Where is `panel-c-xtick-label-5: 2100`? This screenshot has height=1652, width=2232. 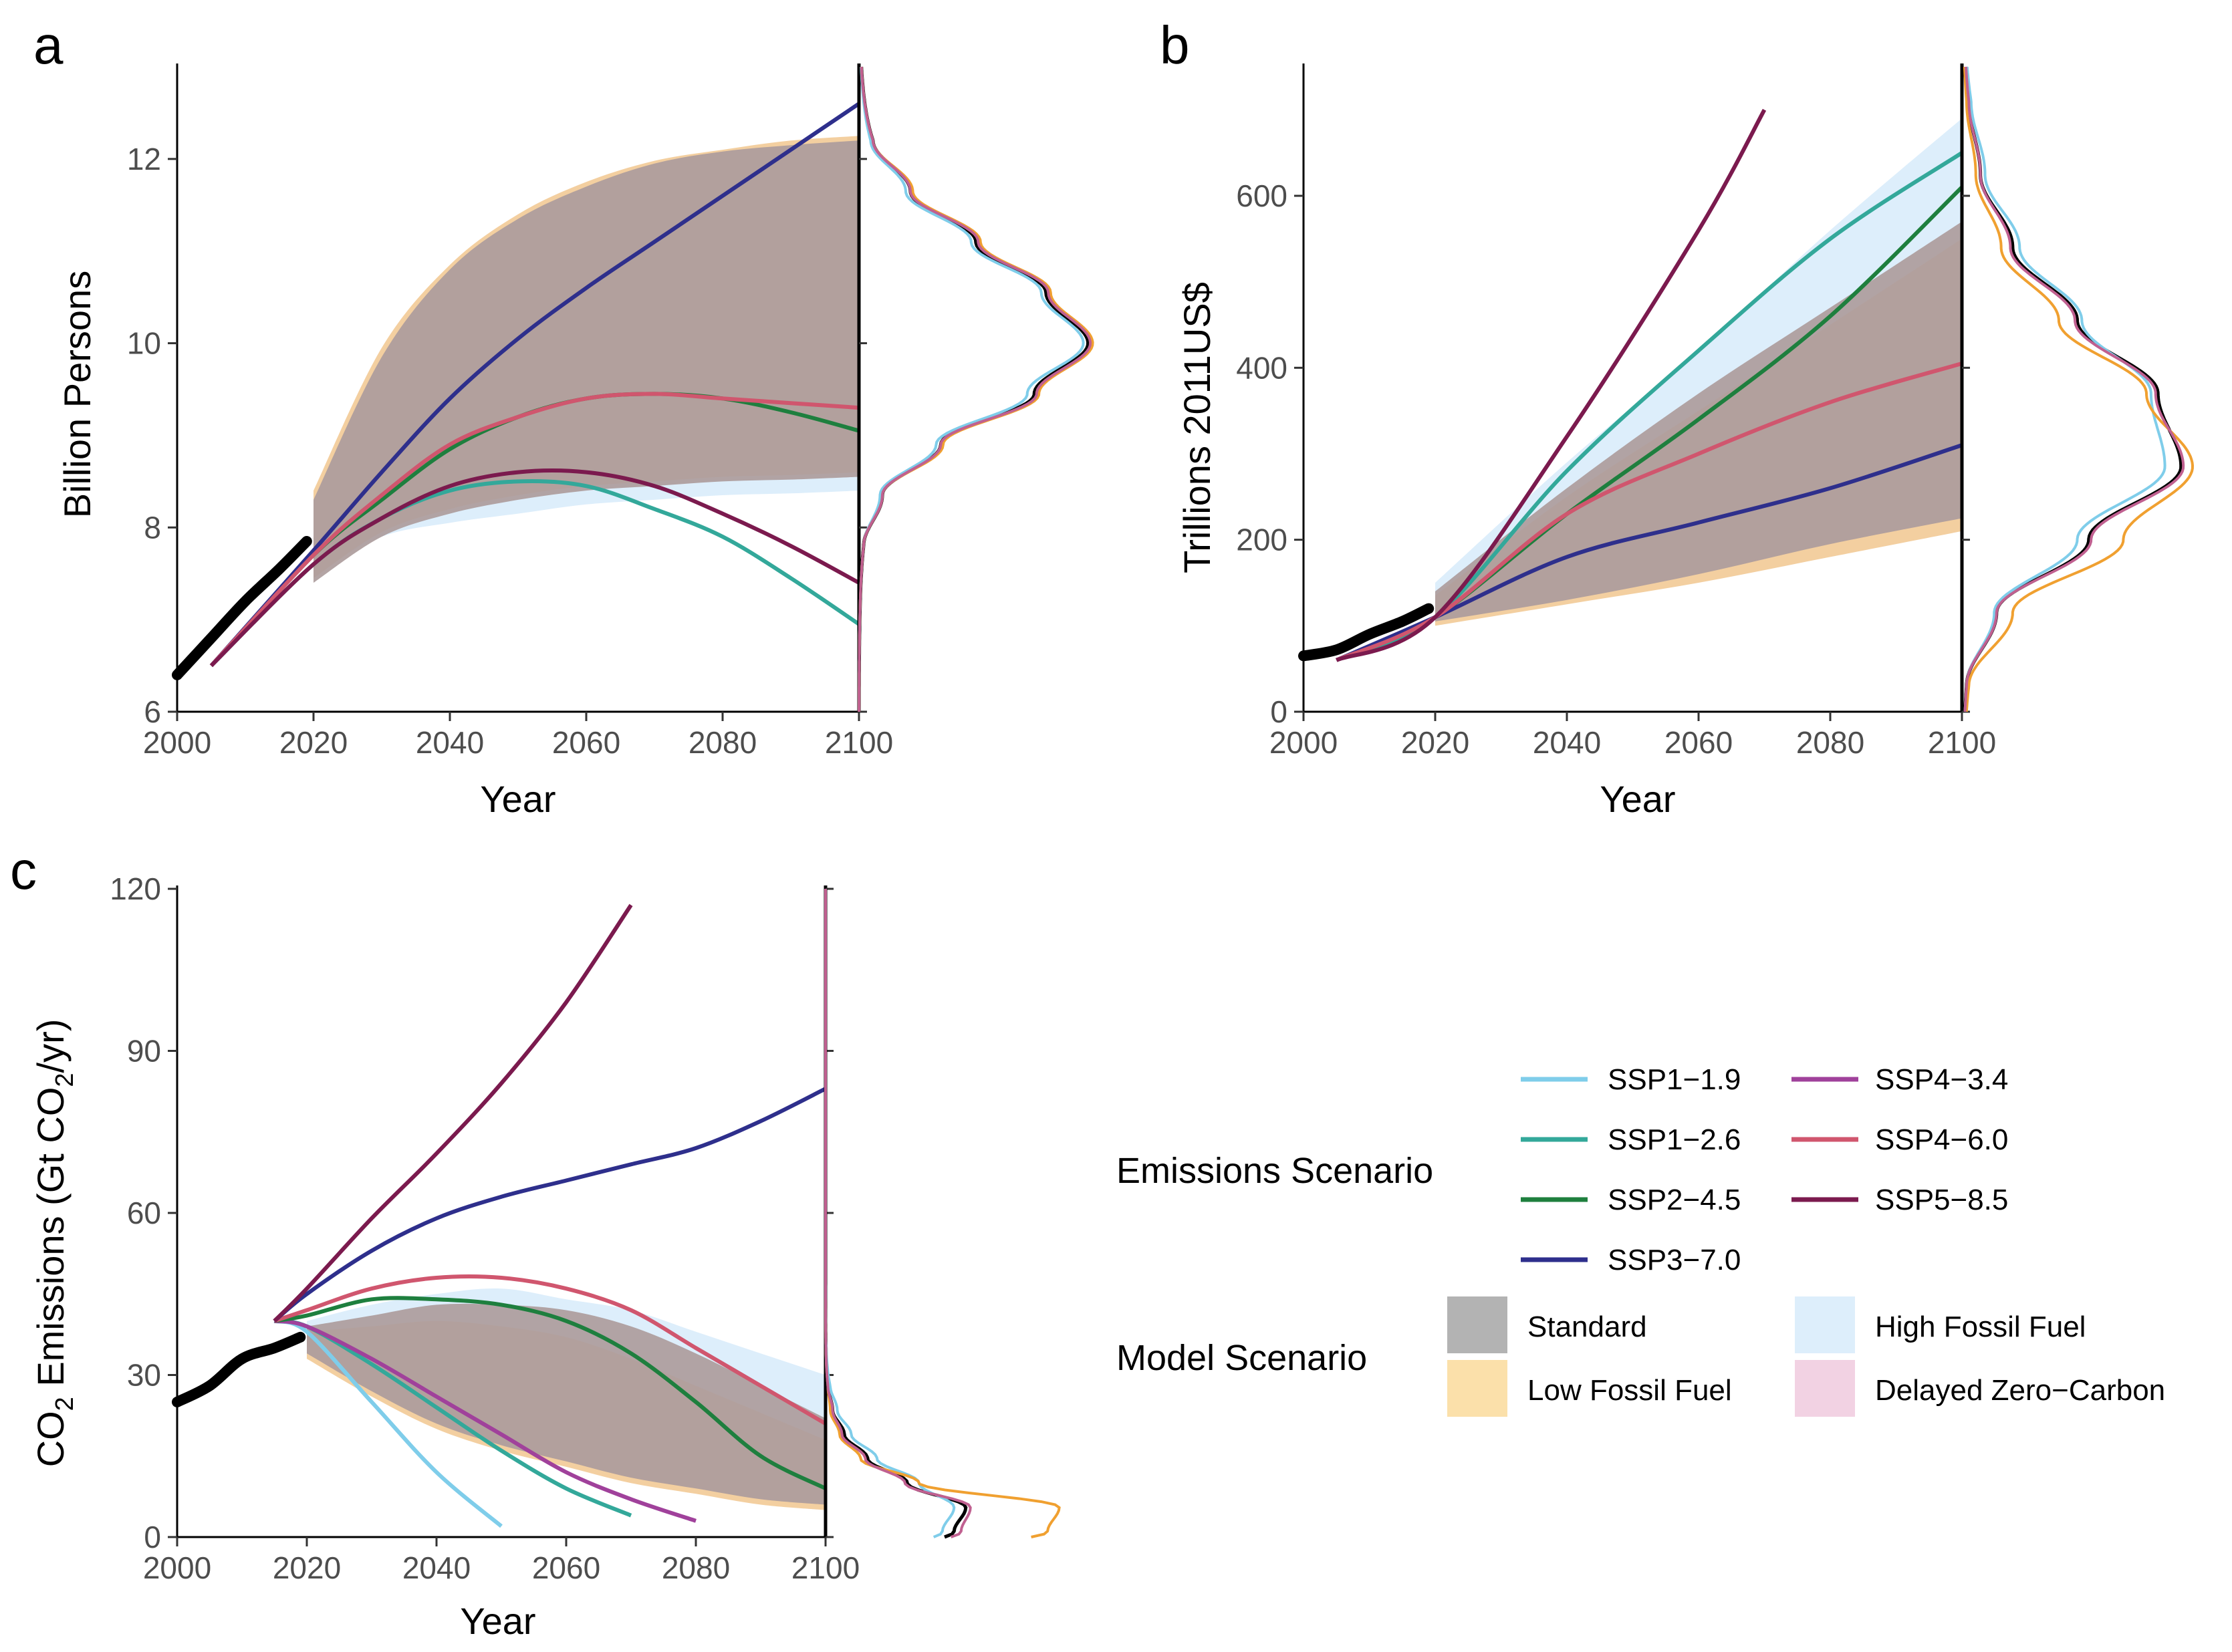 panel-c-xtick-label-5: 2100 is located at coordinates (825, 1568).